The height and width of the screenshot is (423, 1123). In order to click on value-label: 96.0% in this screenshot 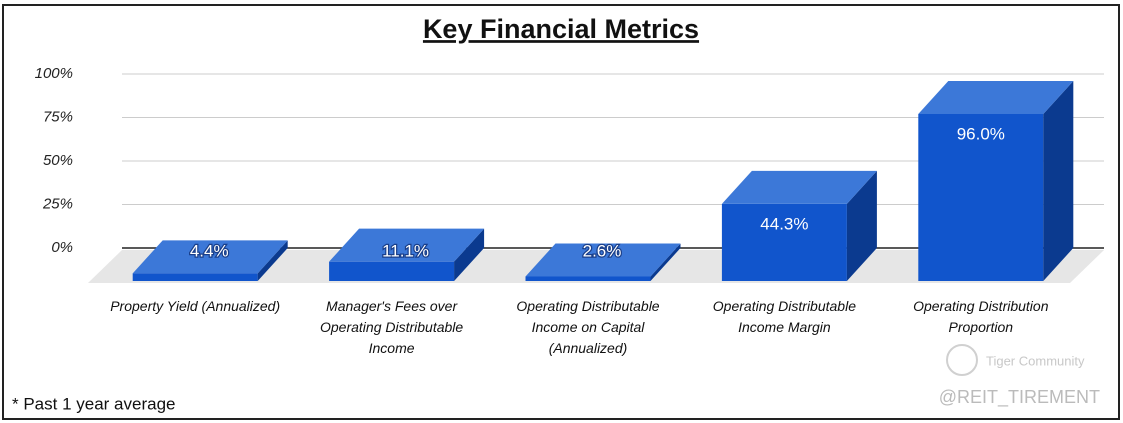, I will do `click(981, 133)`.